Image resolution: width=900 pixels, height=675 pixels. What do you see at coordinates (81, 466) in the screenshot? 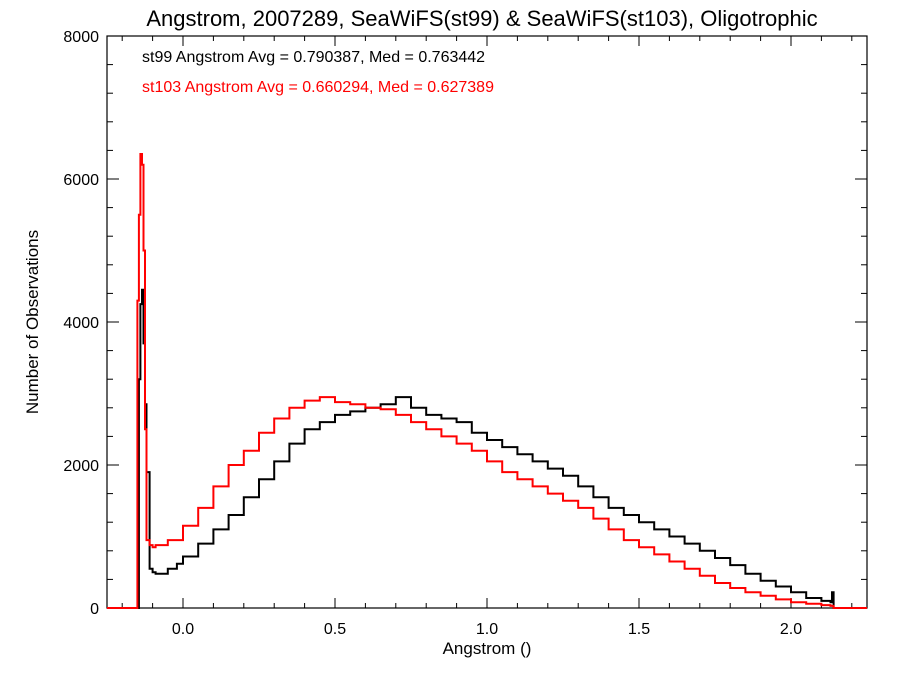
I see `y-tick-label: 2000` at bounding box center [81, 466].